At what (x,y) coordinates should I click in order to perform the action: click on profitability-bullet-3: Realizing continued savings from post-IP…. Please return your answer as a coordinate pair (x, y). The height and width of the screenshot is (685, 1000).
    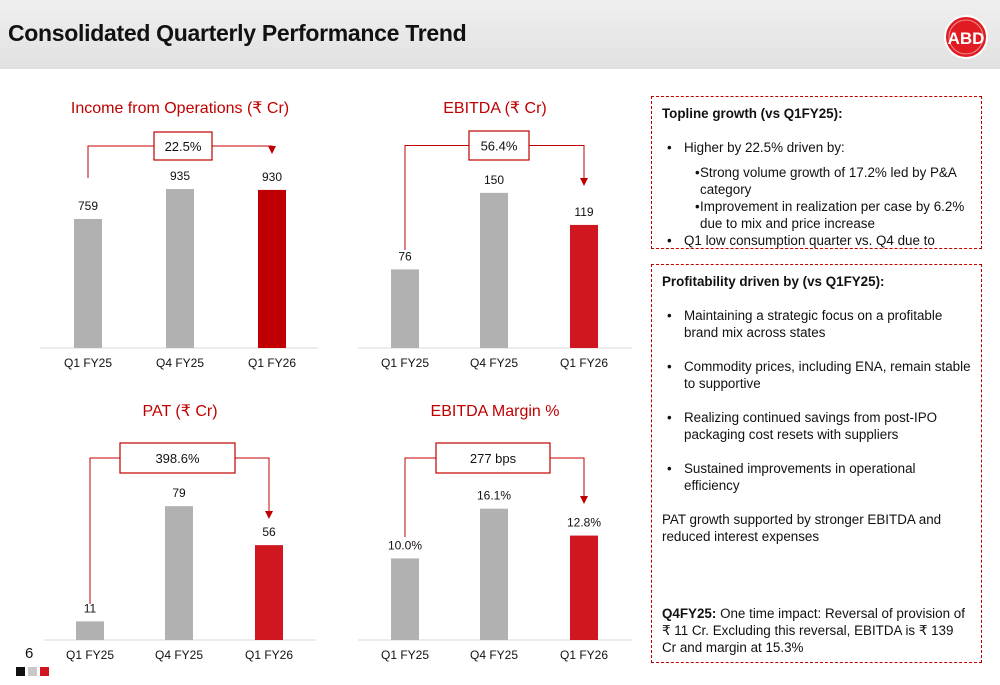
    Looking at the image, I should click on (816, 426).